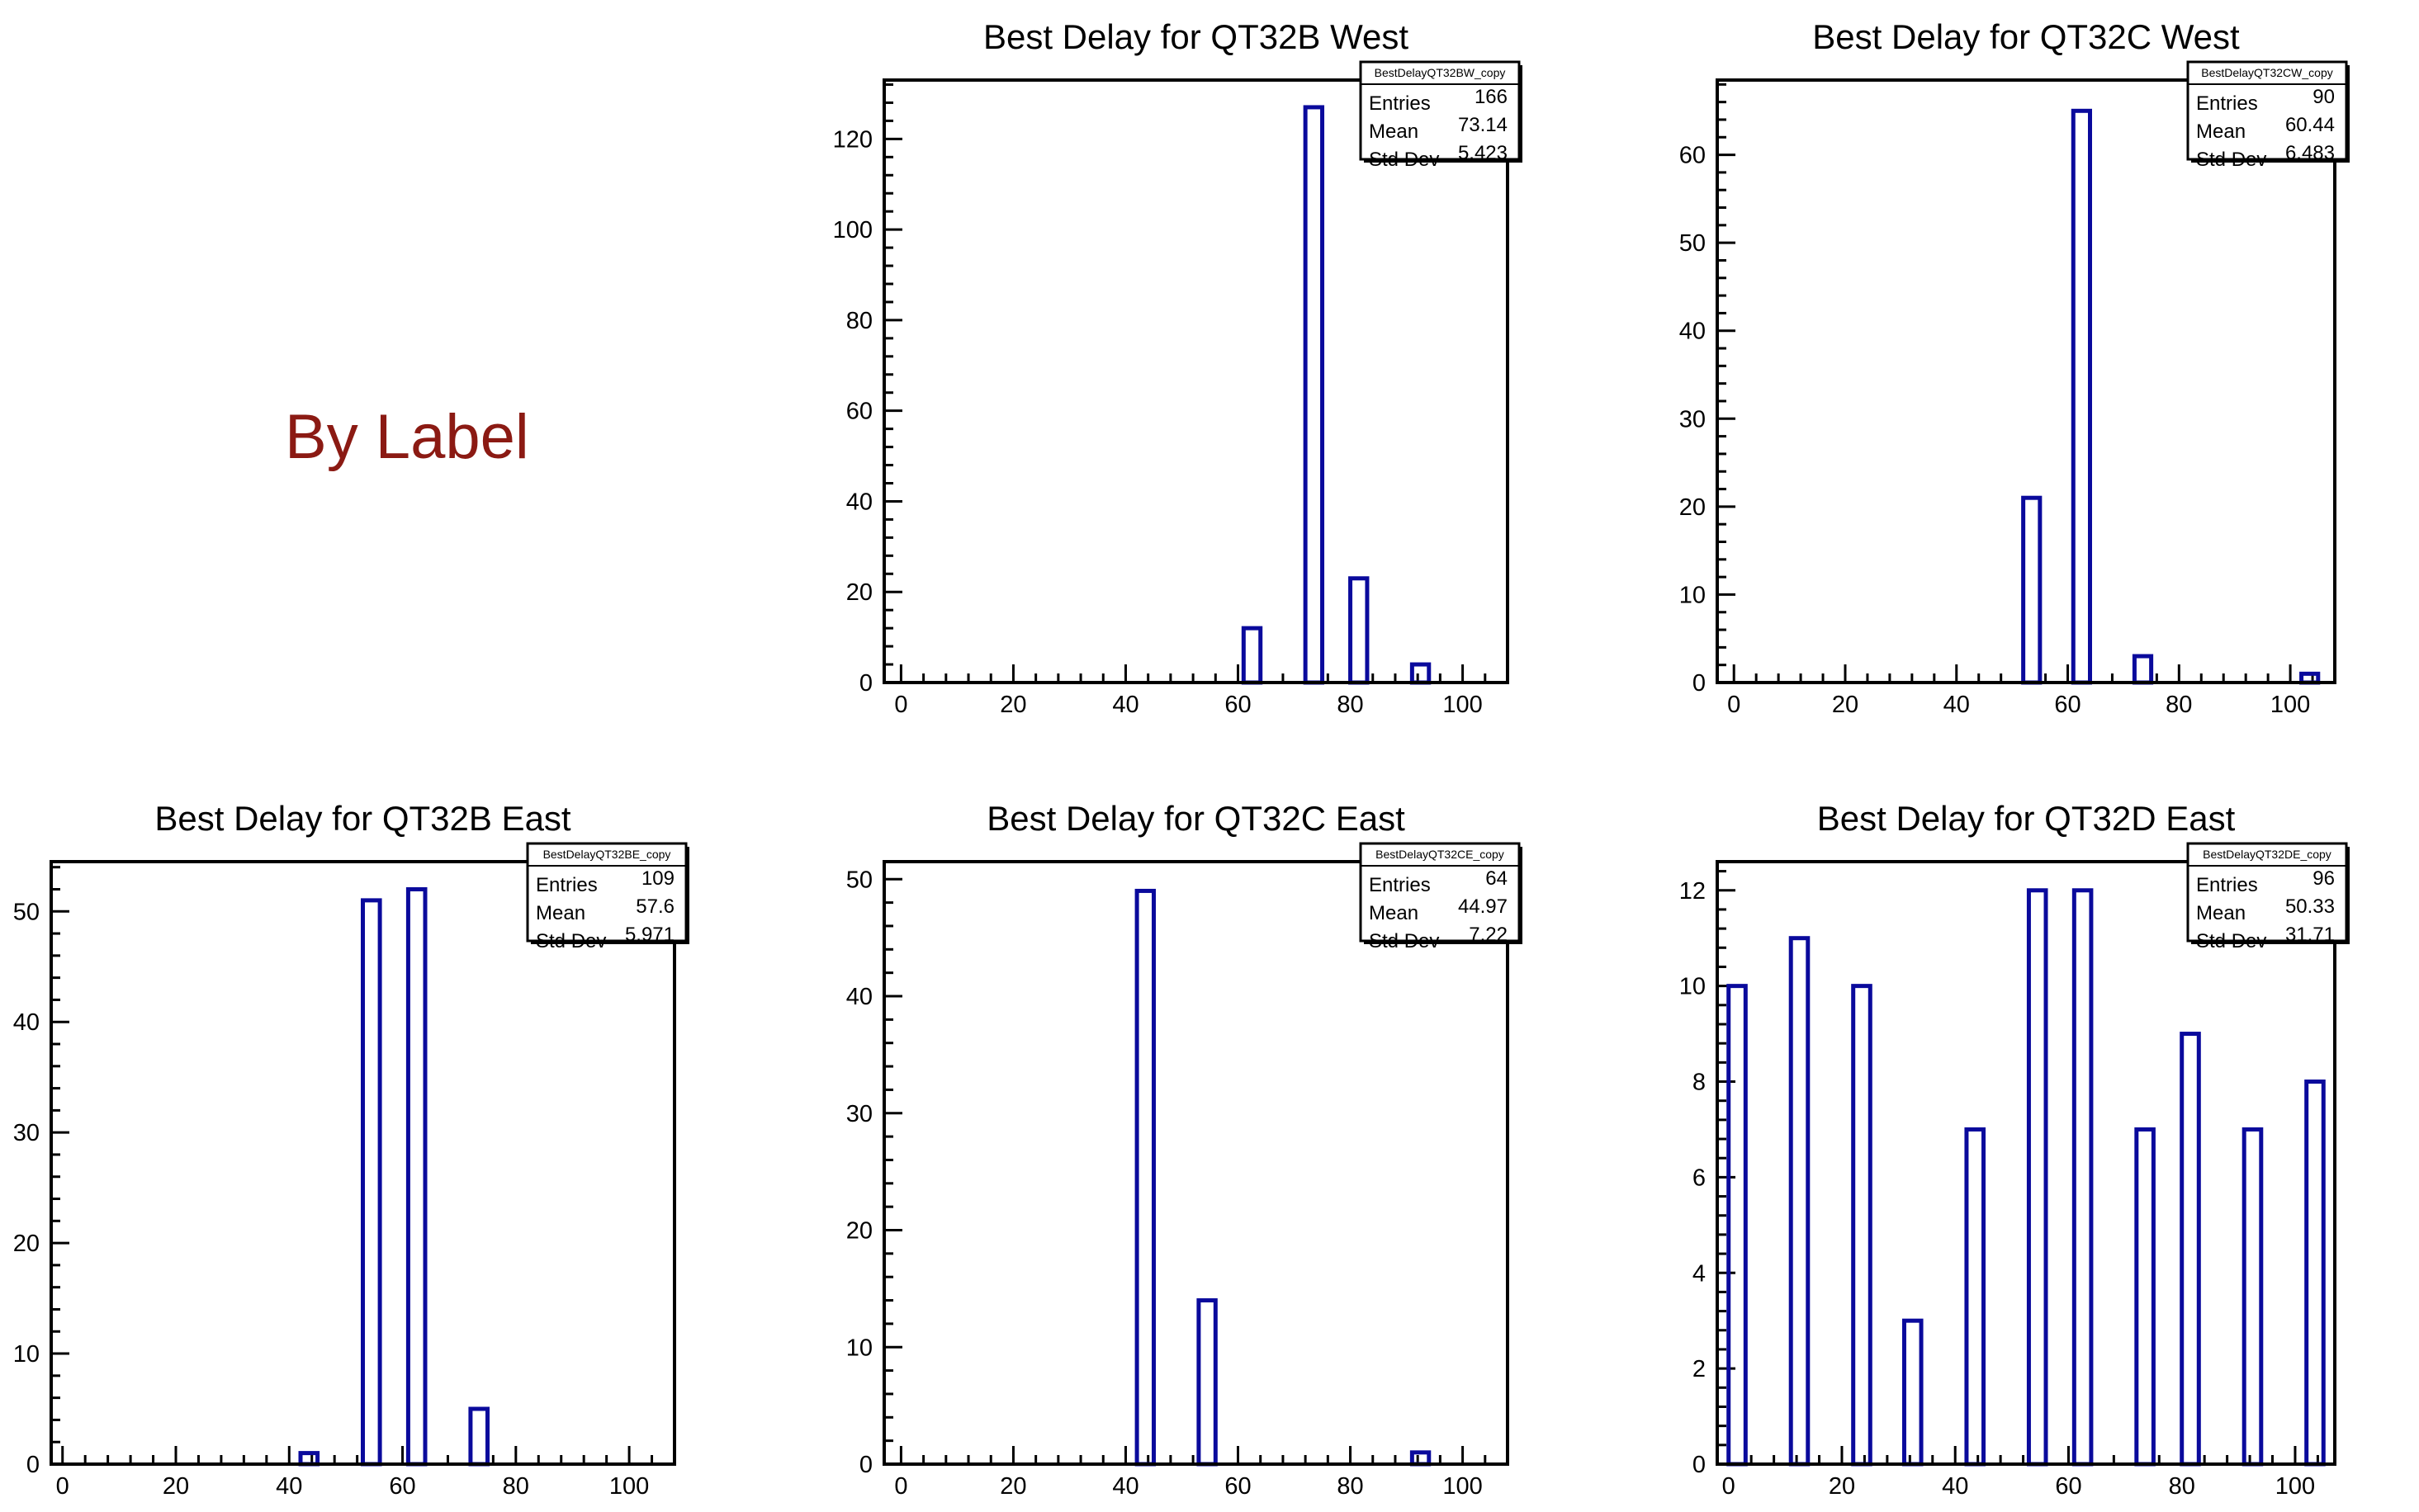  Describe the element at coordinates (1483, 906) in the screenshot. I see `stats-value: 44.97` at that location.